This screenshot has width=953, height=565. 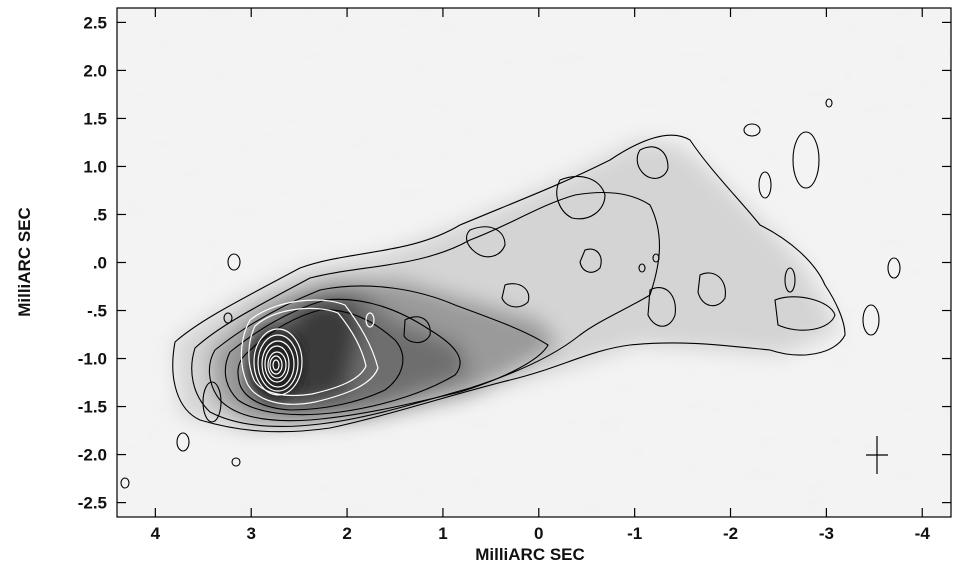 What do you see at coordinates (538, 533) in the screenshot?
I see `x-tick-label: 0` at bounding box center [538, 533].